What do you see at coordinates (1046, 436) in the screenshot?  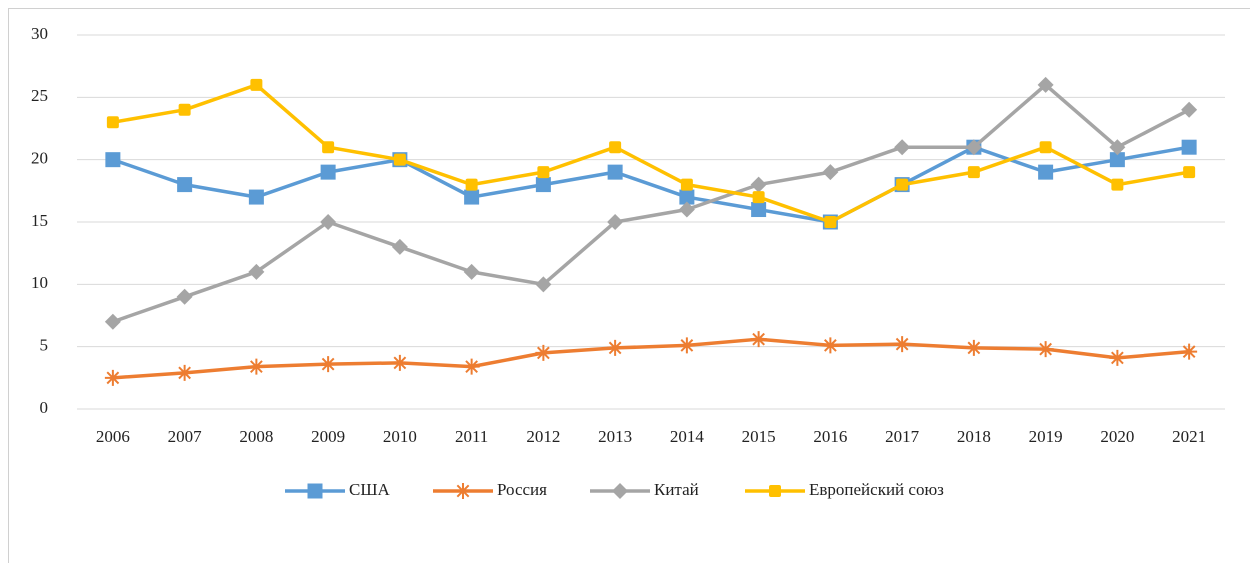 I see `x-tick-label: 2019` at bounding box center [1046, 436].